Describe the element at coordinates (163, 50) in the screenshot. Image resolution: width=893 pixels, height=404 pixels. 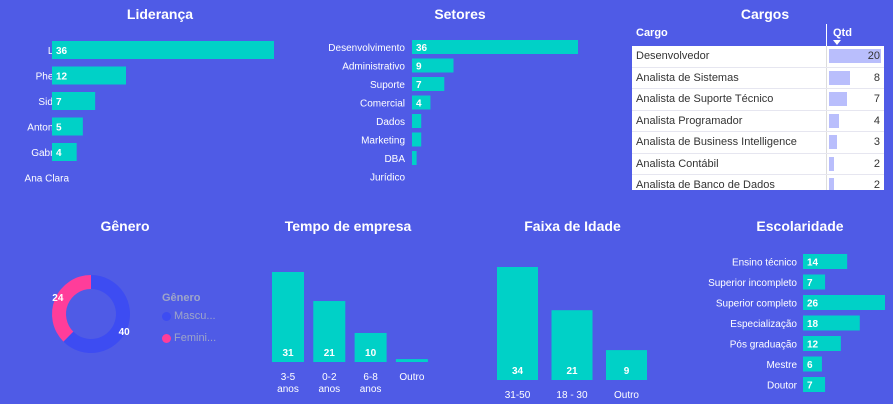
I see `lideranca-bar-laila` at that location.